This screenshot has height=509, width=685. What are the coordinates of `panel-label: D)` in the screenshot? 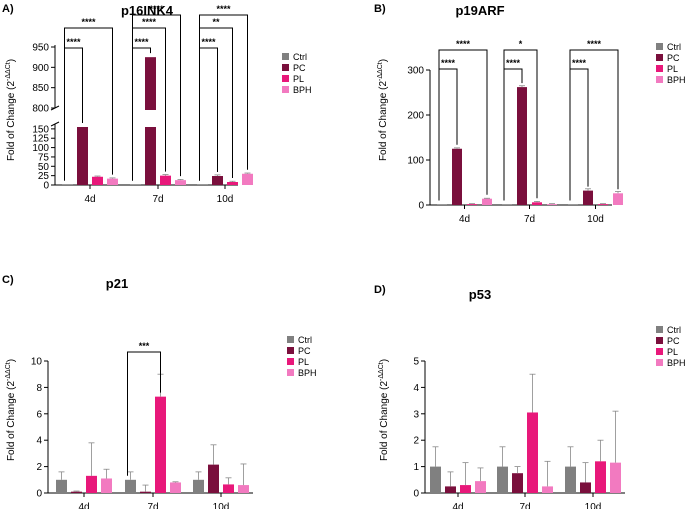 It's located at (380, 290).